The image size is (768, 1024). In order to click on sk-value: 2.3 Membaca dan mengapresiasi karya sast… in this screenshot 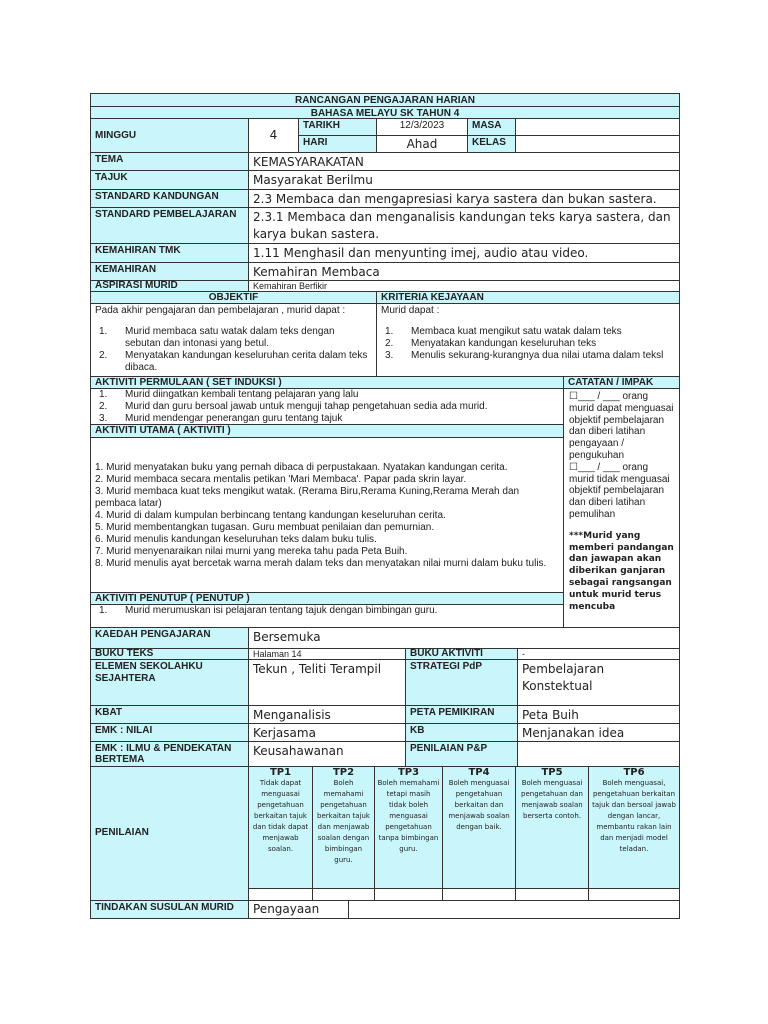, I will do `click(464, 198)`.